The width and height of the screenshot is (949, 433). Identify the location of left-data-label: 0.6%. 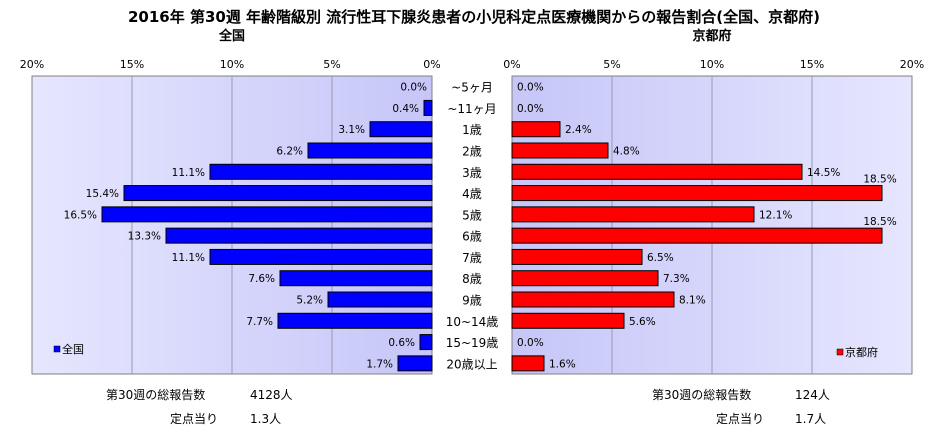
(401, 343).